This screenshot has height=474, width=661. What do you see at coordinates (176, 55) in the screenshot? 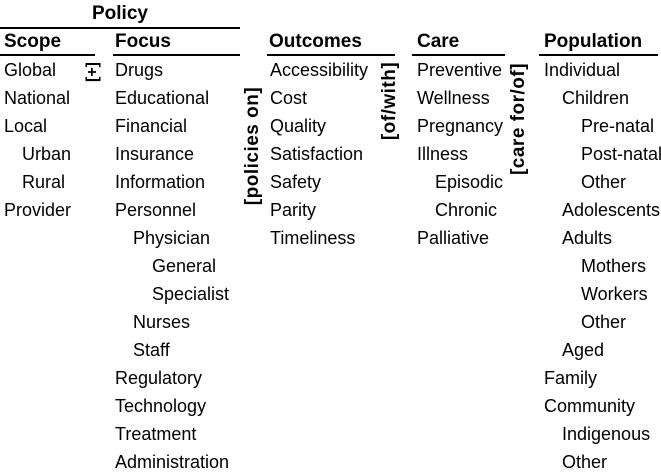
I see `focus-underline` at bounding box center [176, 55].